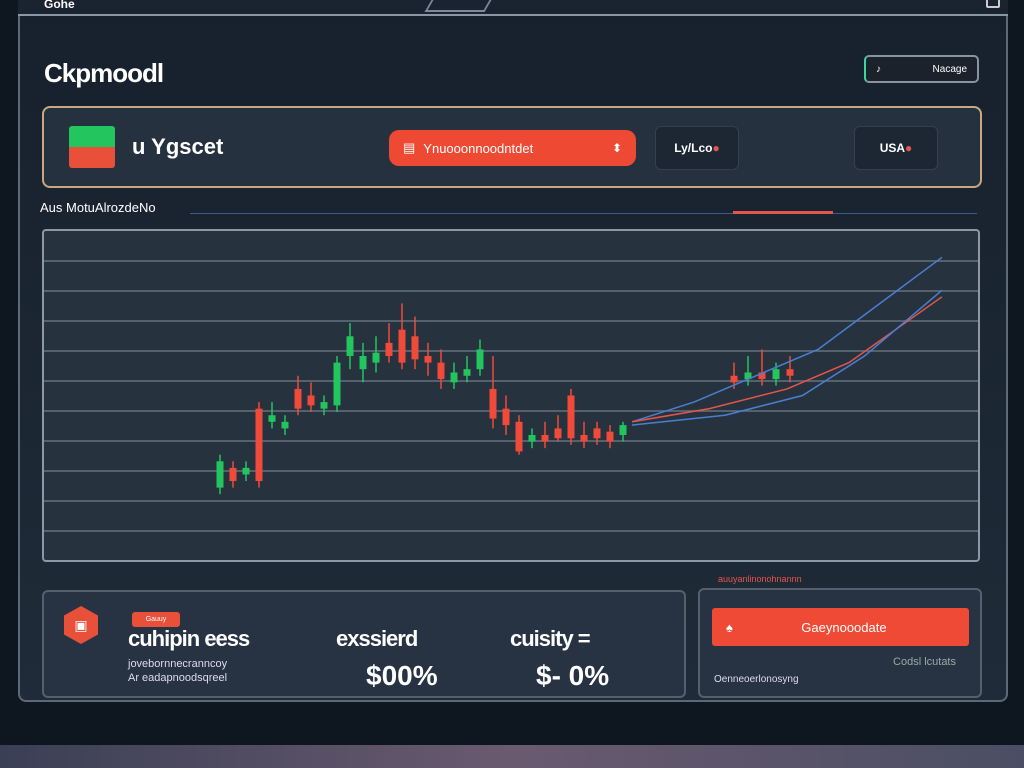 The width and height of the screenshot is (1024, 768). I want to click on status-badge: Gauuy, so click(156, 619).